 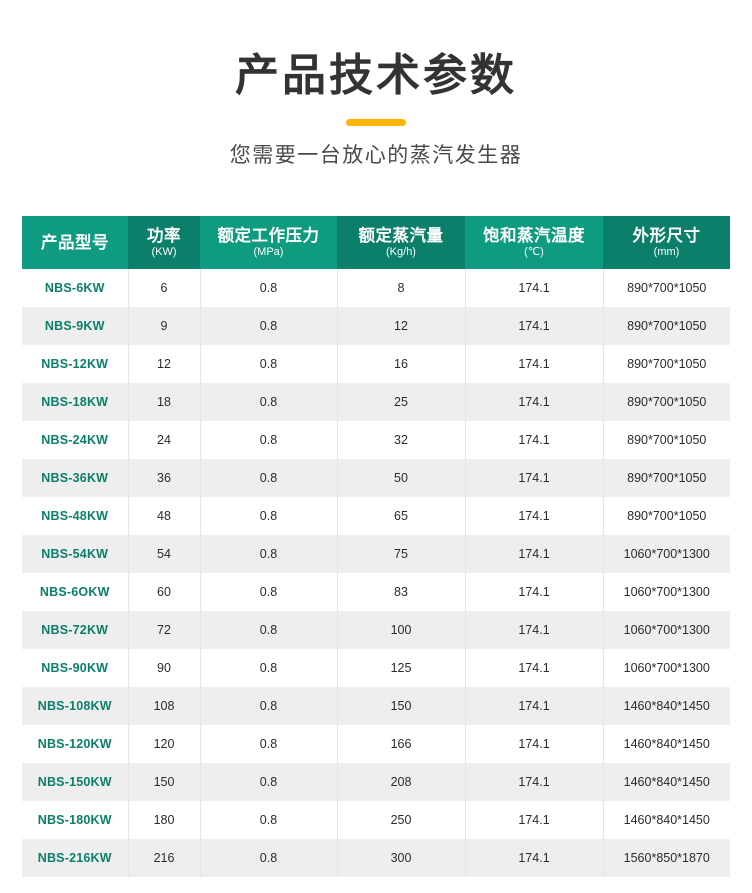 What do you see at coordinates (401, 820) in the screenshot?
I see `cell-value: 250` at bounding box center [401, 820].